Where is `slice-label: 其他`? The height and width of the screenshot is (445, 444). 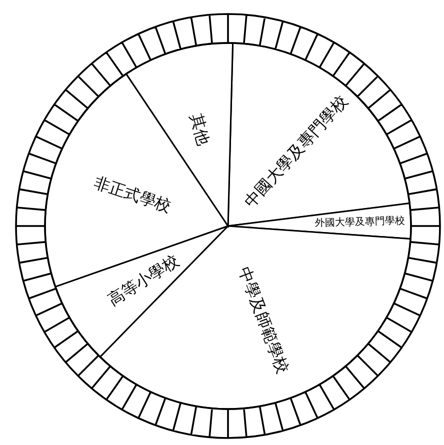
slice-label: 其他 is located at coordinates (200, 129).